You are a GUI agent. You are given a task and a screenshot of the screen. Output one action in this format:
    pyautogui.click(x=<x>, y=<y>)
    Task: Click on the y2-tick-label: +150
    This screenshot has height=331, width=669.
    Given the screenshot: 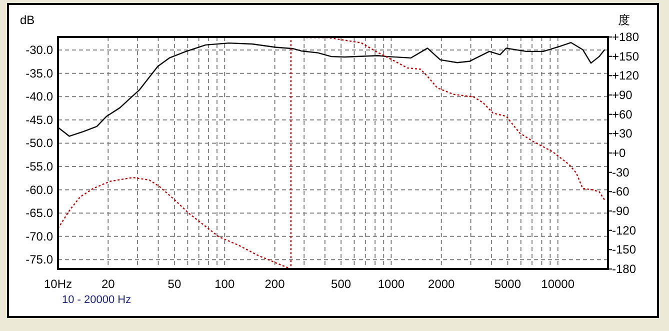 What is the action you would take?
    pyautogui.click(x=626, y=56)
    